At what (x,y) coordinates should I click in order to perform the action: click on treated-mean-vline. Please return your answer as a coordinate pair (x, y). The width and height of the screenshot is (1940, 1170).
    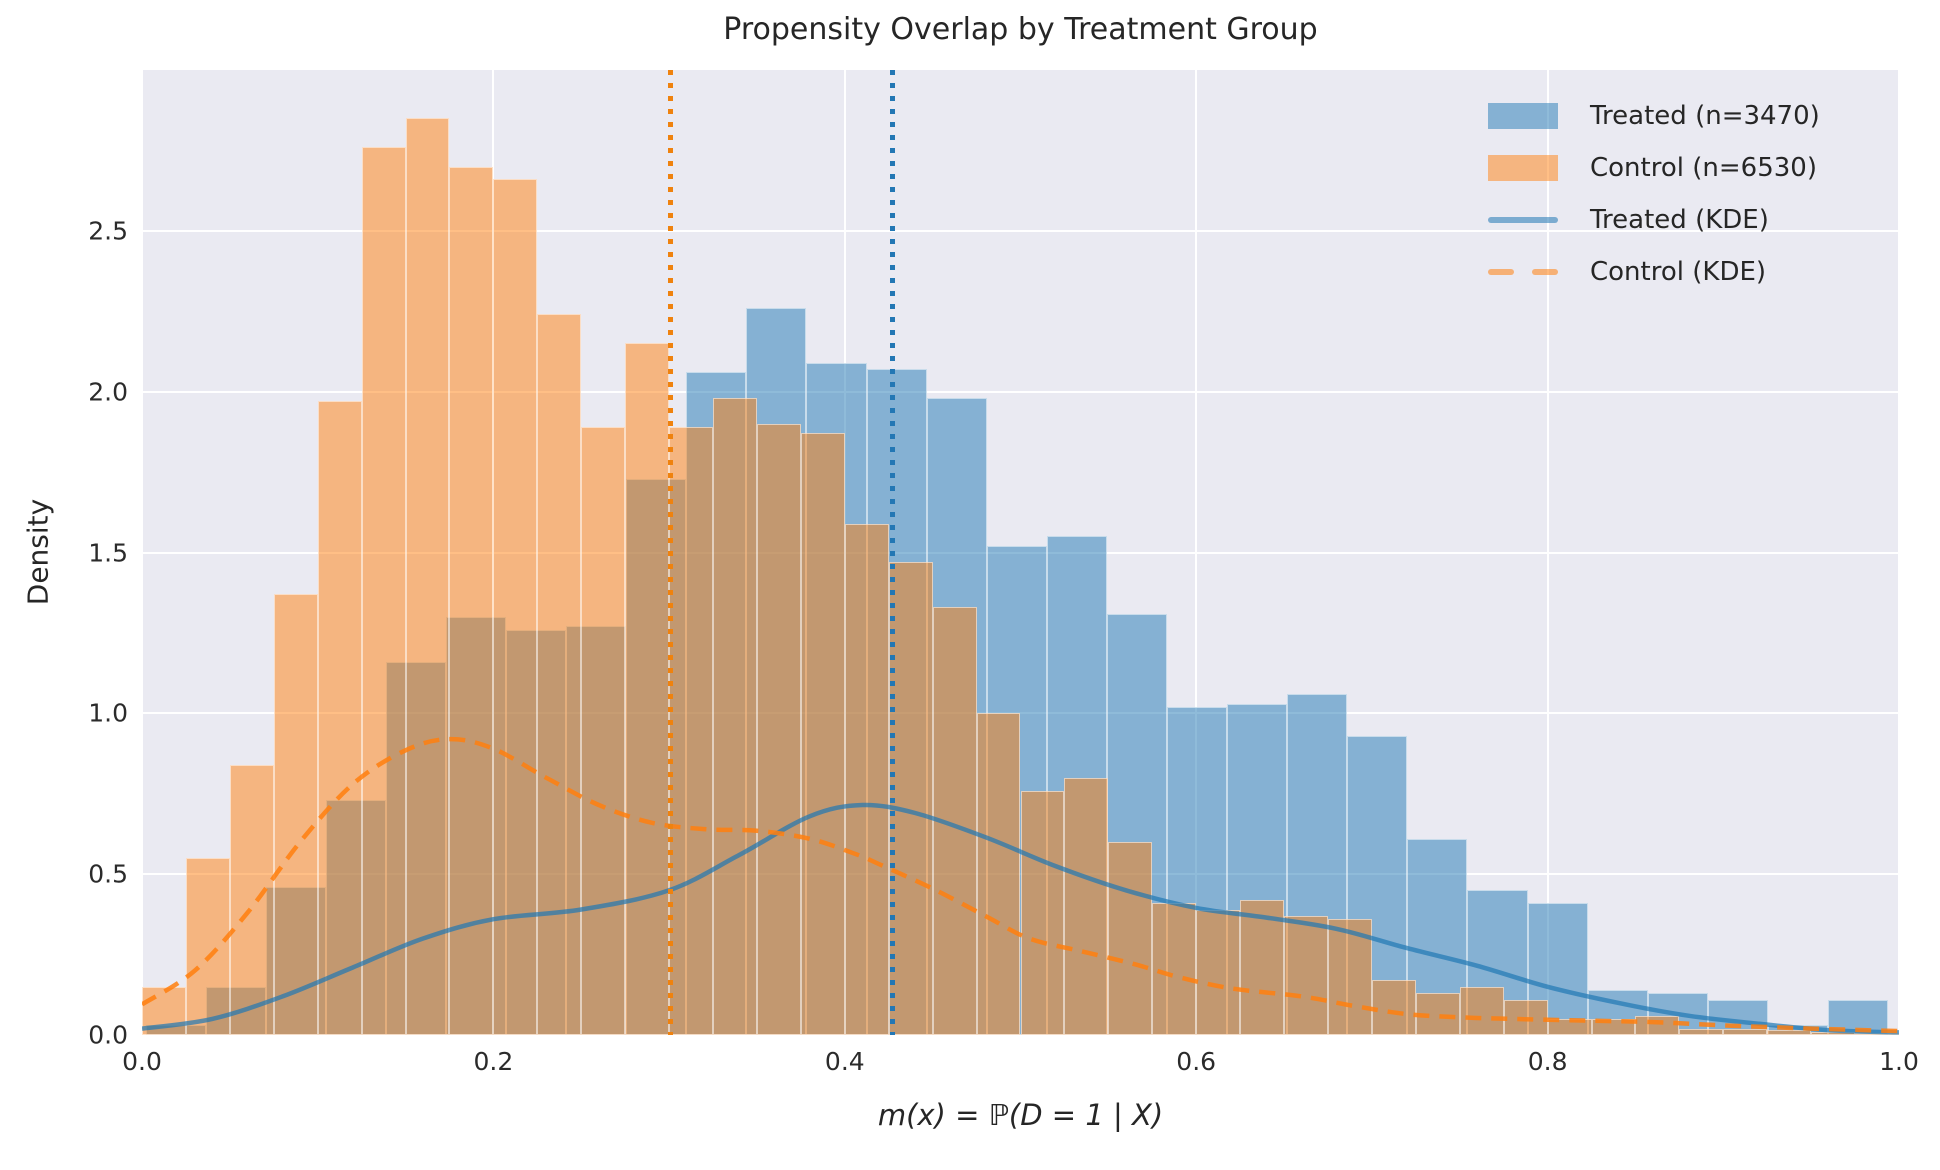
    Looking at the image, I should click on (892, 552).